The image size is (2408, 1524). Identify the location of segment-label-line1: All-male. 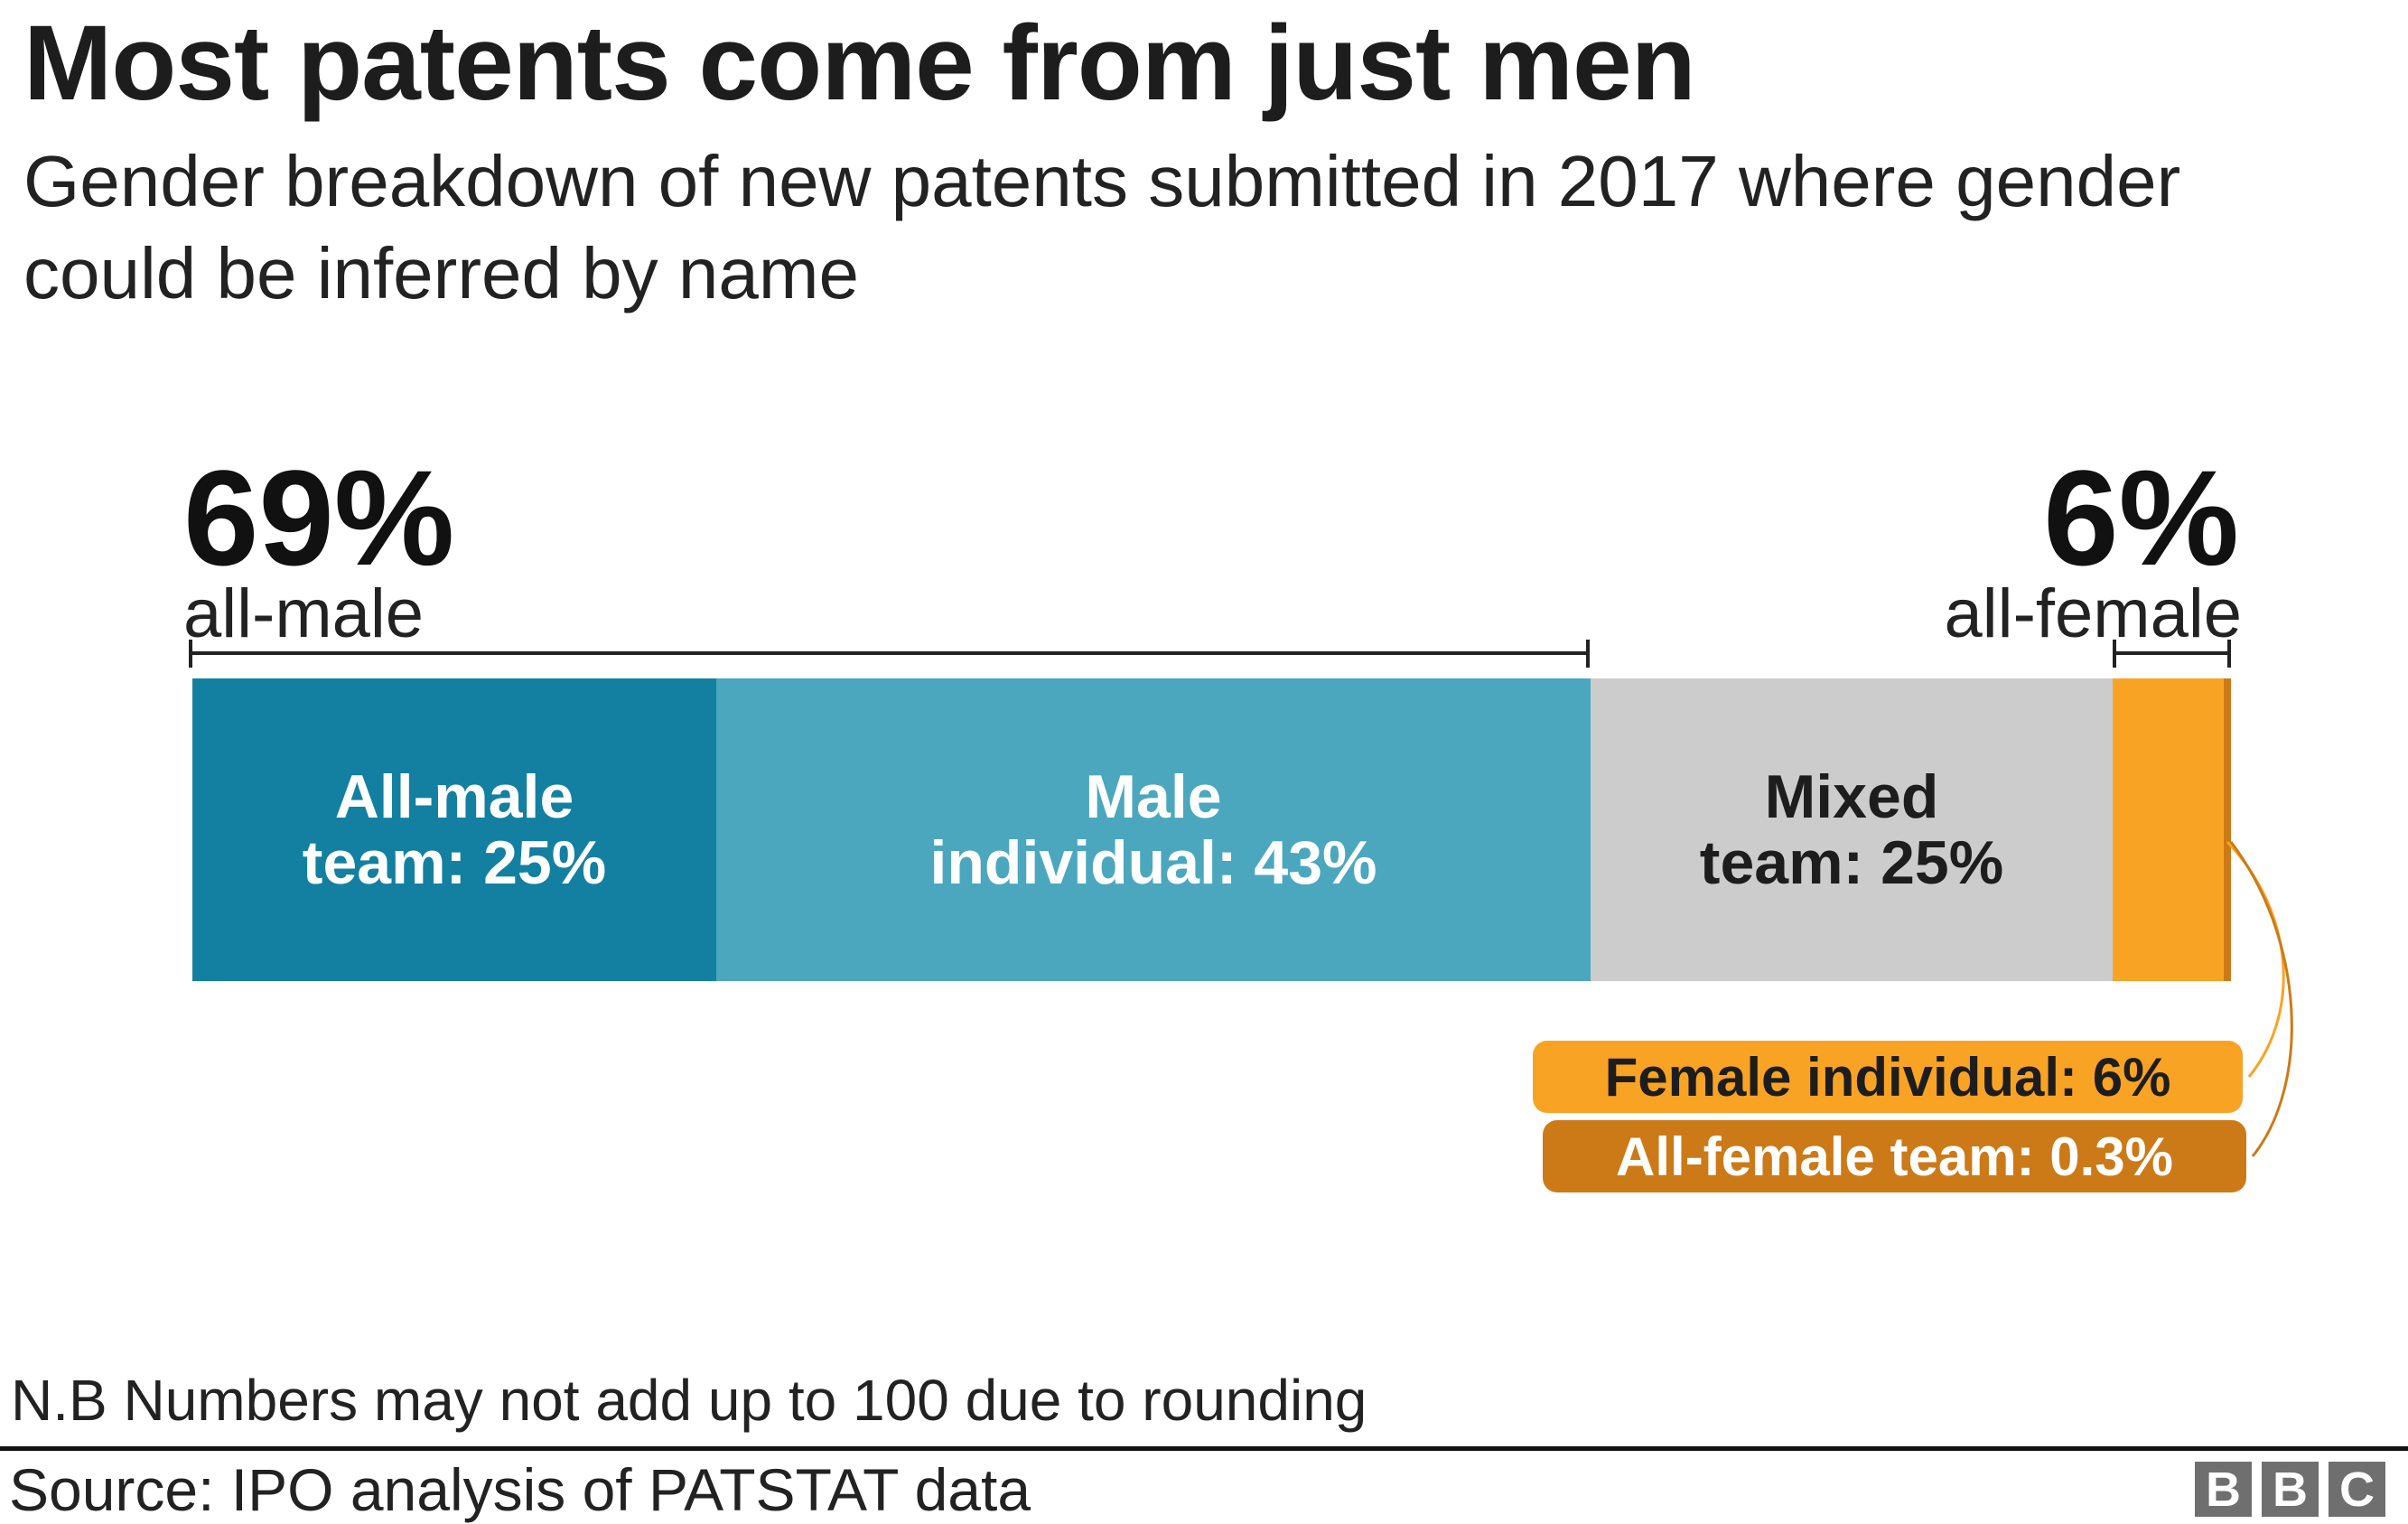
(454, 796).